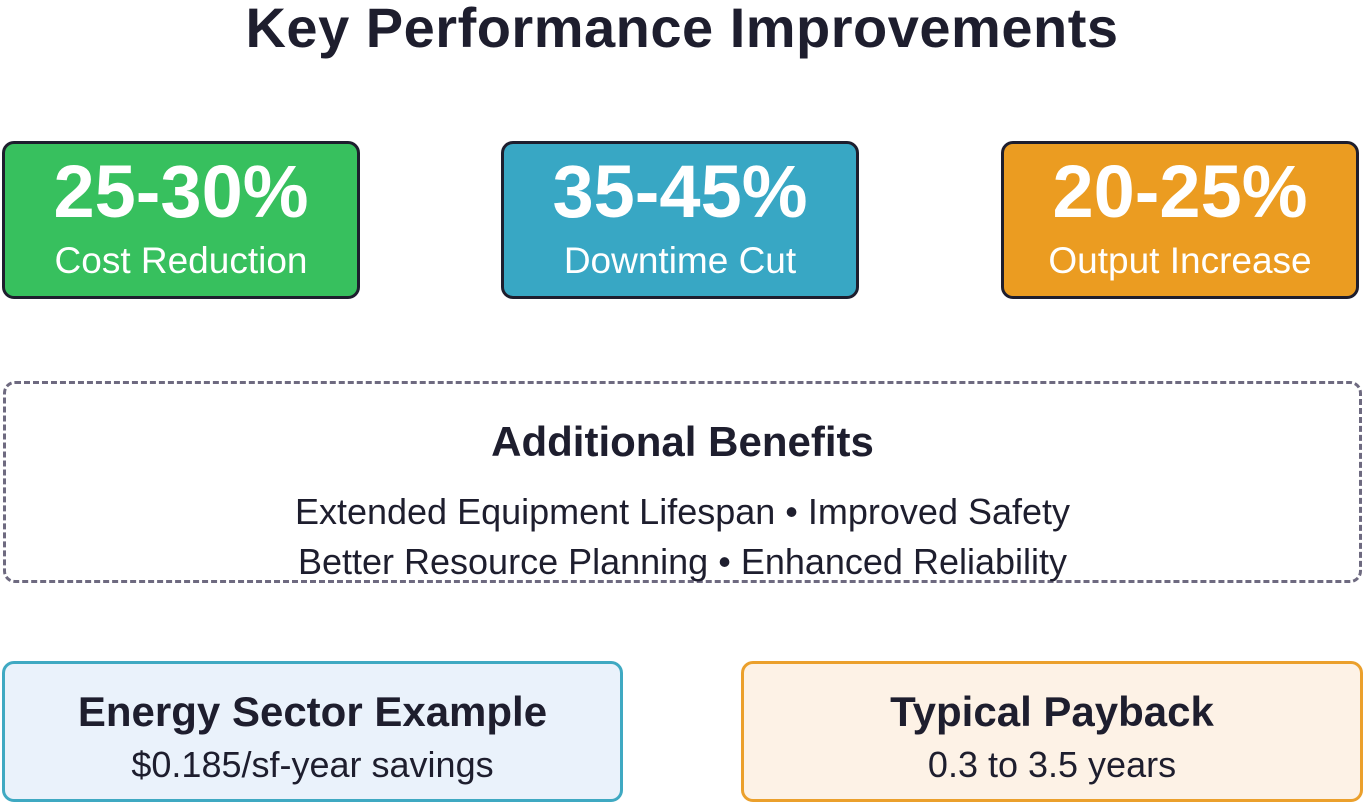 The image size is (1364, 804). Describe the element at coordinates (312, 711) in the screenshot. I see `energy-example-title: Energy Sector Example` at that location.